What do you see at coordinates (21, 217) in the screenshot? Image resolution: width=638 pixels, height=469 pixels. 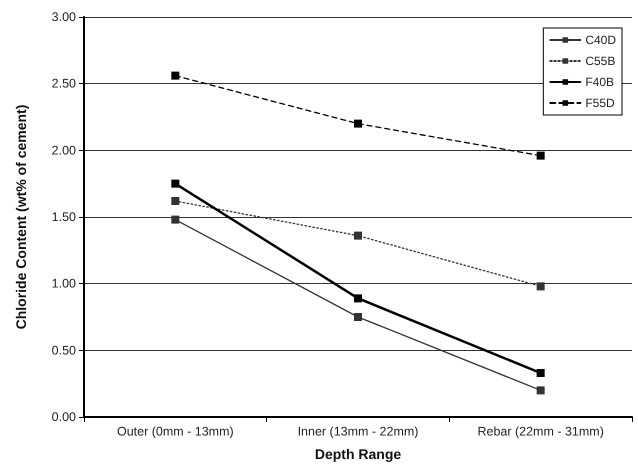 I see `y-axis-title: Chloride Content (wt% of cement)` at bounding box center [21, 217].